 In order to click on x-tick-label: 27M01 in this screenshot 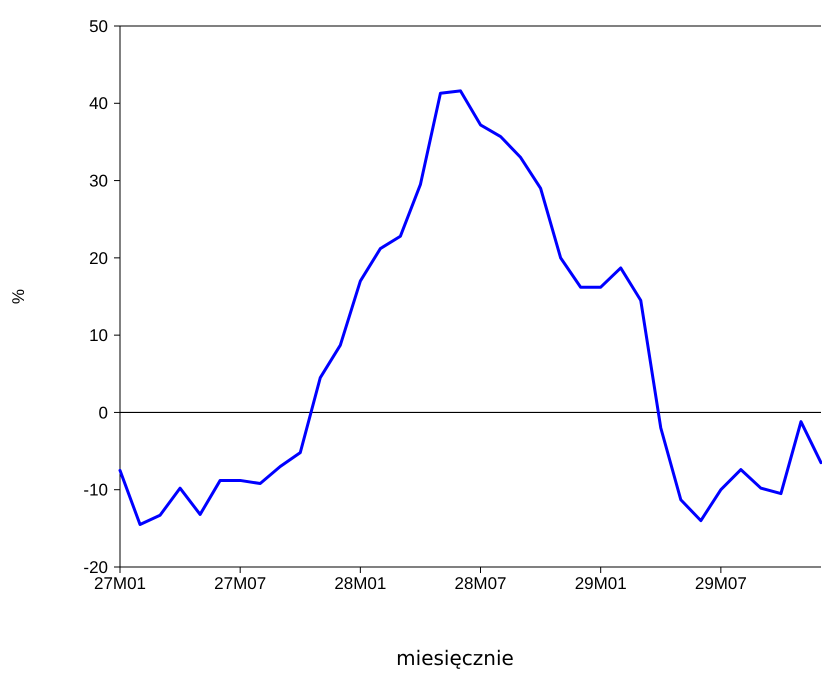, I will do `click(120, 583)`.